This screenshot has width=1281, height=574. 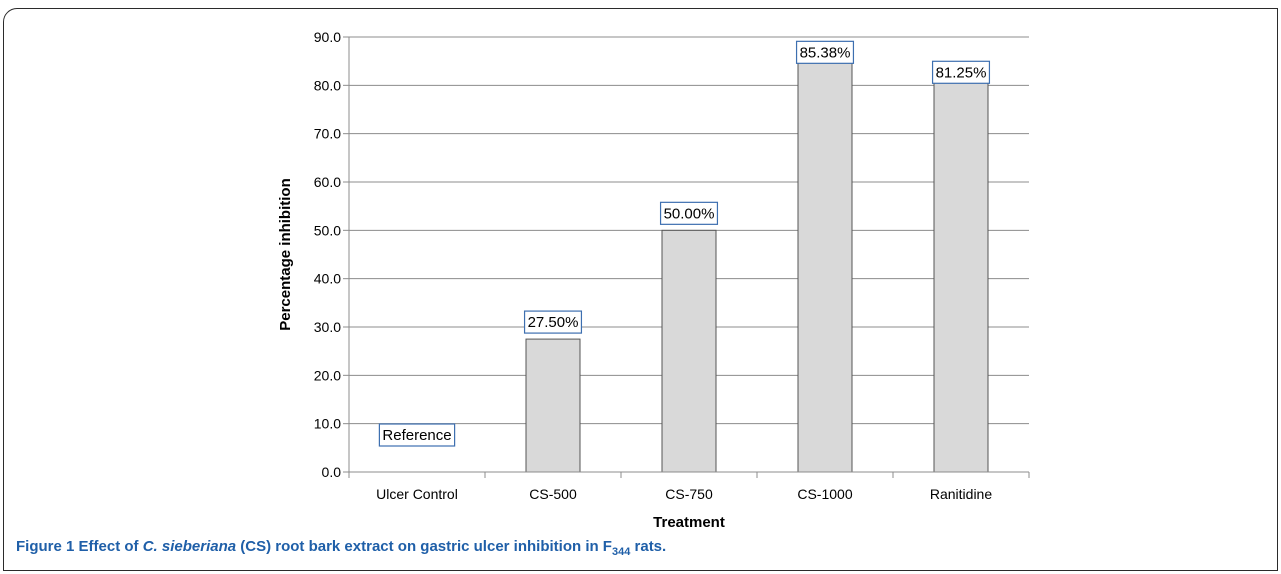 What do you see at coordinates (553, 494) in the screenshot?
I see `x-tick-label: CS-500` at bounding box center [553, 494].